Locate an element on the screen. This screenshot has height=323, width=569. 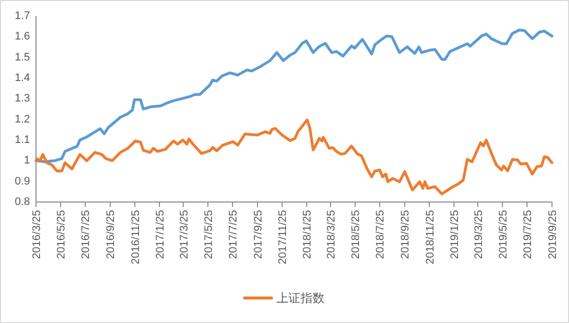
x-tick-label: 2019/5/25 is located at coordinates (503, 234).